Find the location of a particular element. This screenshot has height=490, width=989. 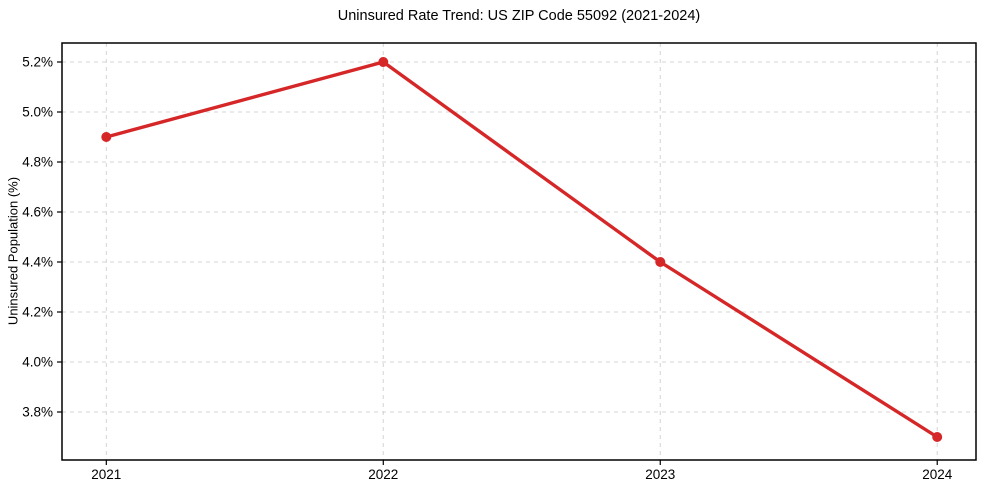

y-tick-label: 5.0% is located at coordinates (37, 112).